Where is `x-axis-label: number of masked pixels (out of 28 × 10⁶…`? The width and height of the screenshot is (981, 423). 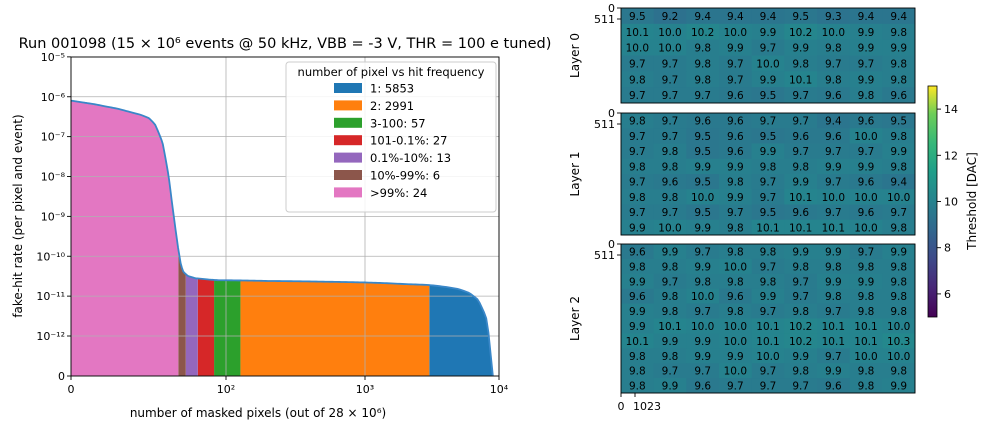 x-axis-label: number of masked pixels (out of 28 × 10⁶… is located at coordinates (258, 413).